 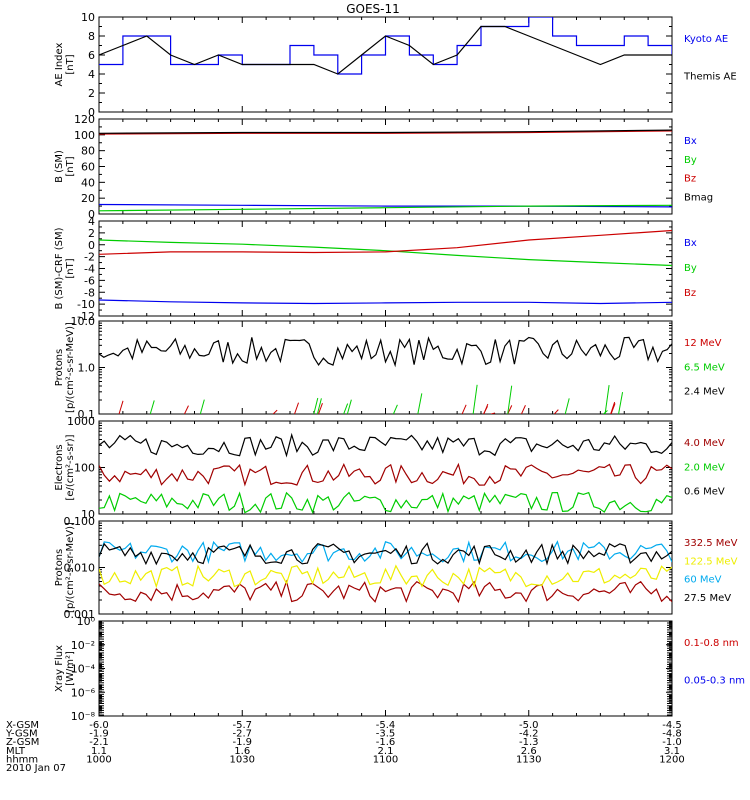 What do you see at coordinates (83, 645) in the screenshot?
I see `y-tick-label: 10⁻²` at bounding box center [83, 645].